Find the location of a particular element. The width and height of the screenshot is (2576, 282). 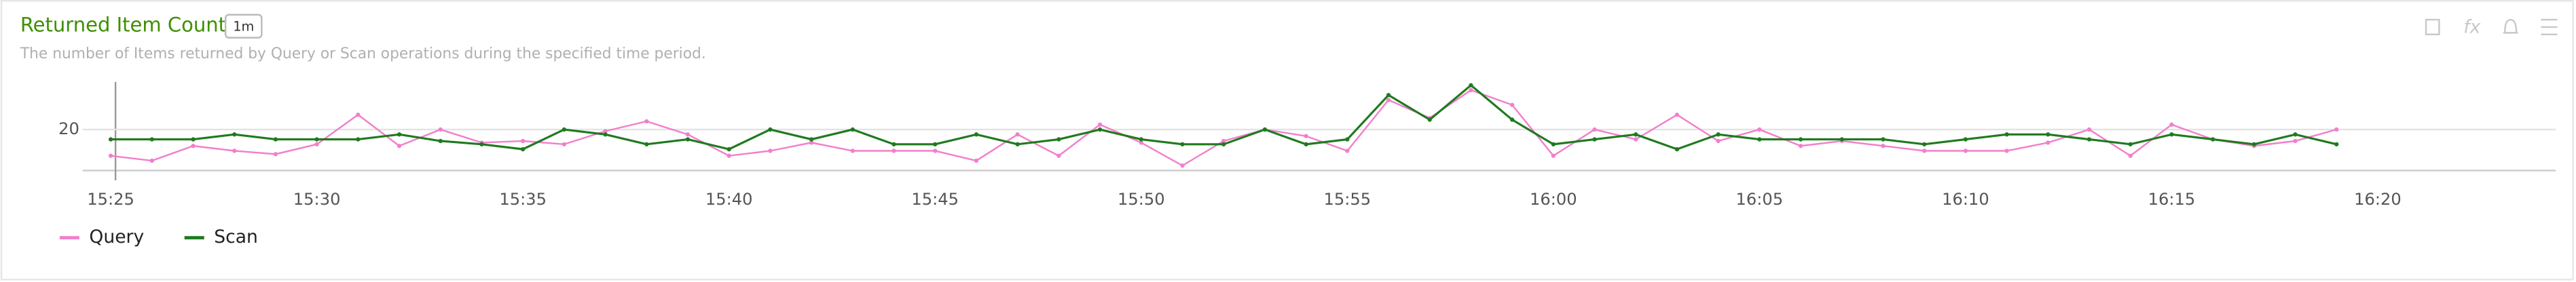

menu-icon is located at coordinates (2549, 26).